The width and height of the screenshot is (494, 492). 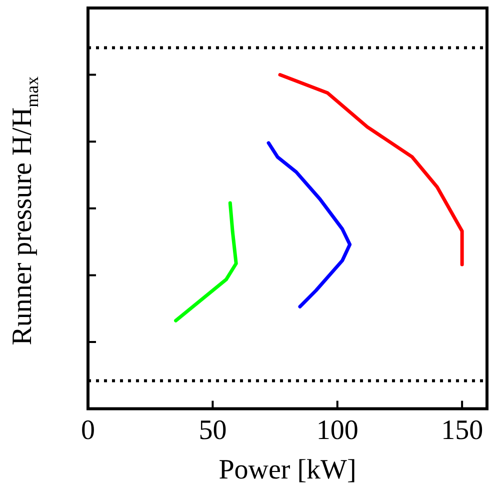 I want to click on x-tick-label: 0, so click(x=88, y=430).